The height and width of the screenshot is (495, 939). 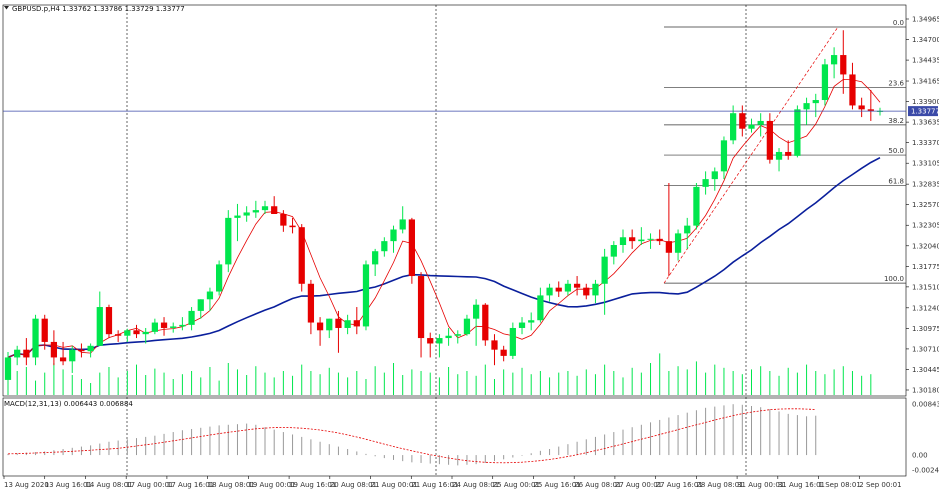 I want to click on time-tick-label: 18 Aug 08:01, so click(x=231, y=485).